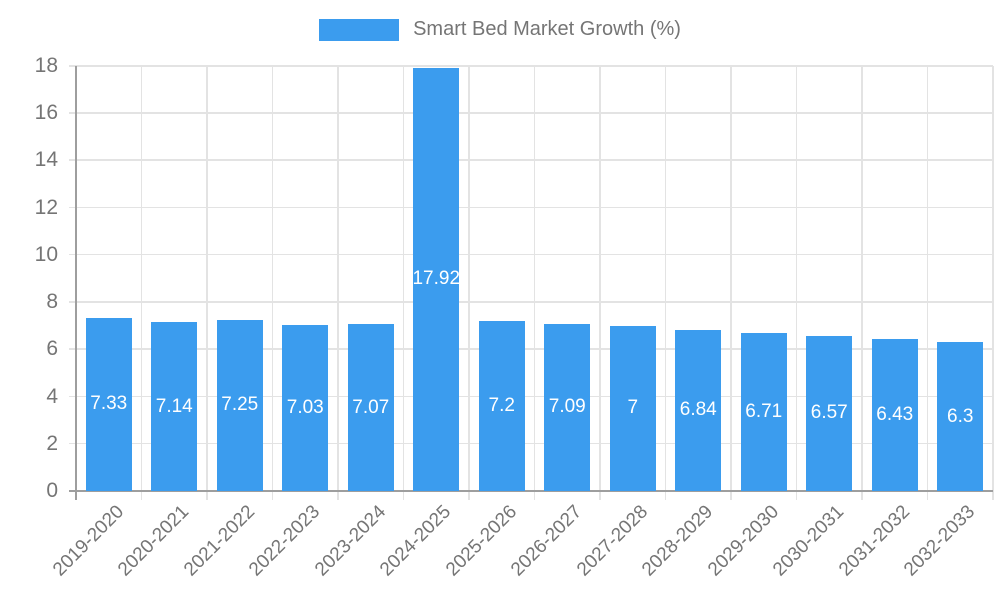 This screenshot has height=600, width=1000. Describe the element at coordinates (285, 541) in the screenshot. I see `x-axis-tick-label: 2022-2023` at that location.